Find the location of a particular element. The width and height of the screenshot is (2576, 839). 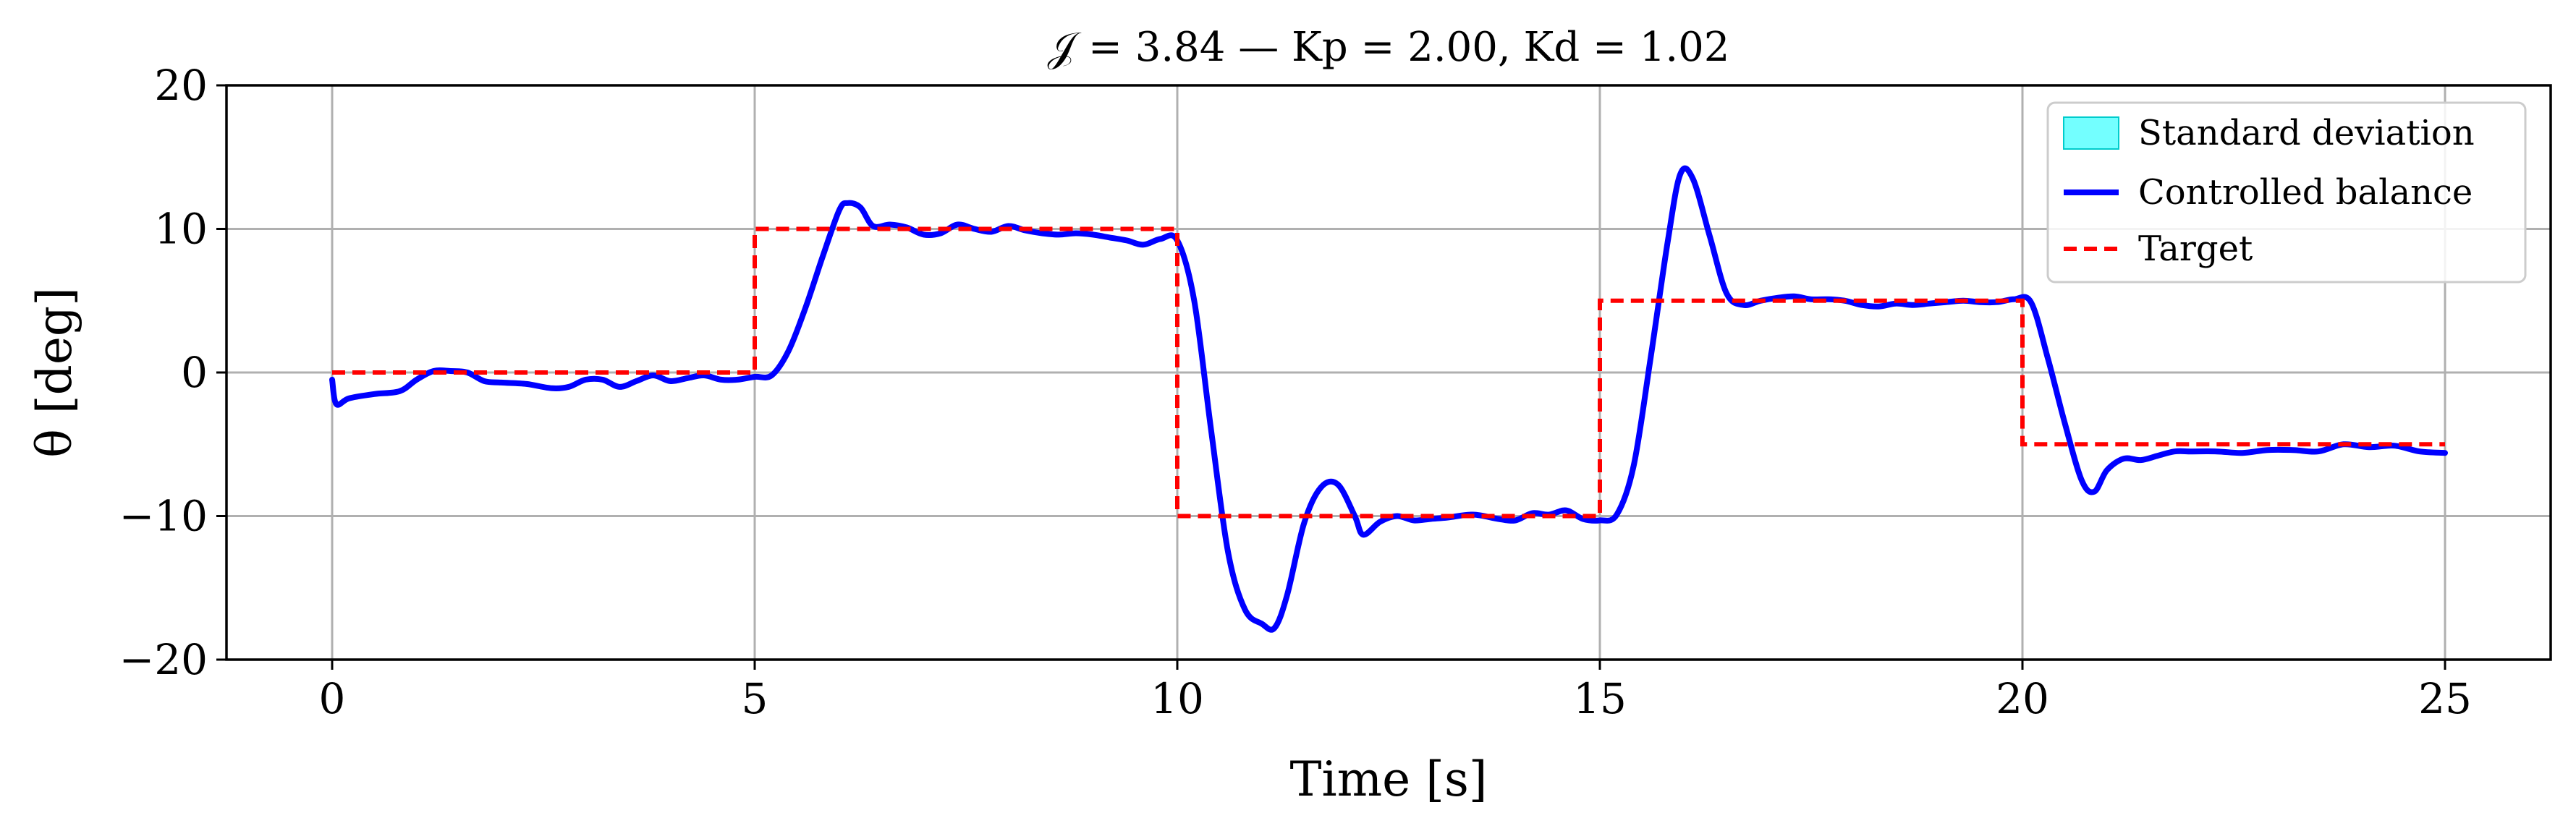

x-tick-label: 0 is located at coordinates (332, 698).